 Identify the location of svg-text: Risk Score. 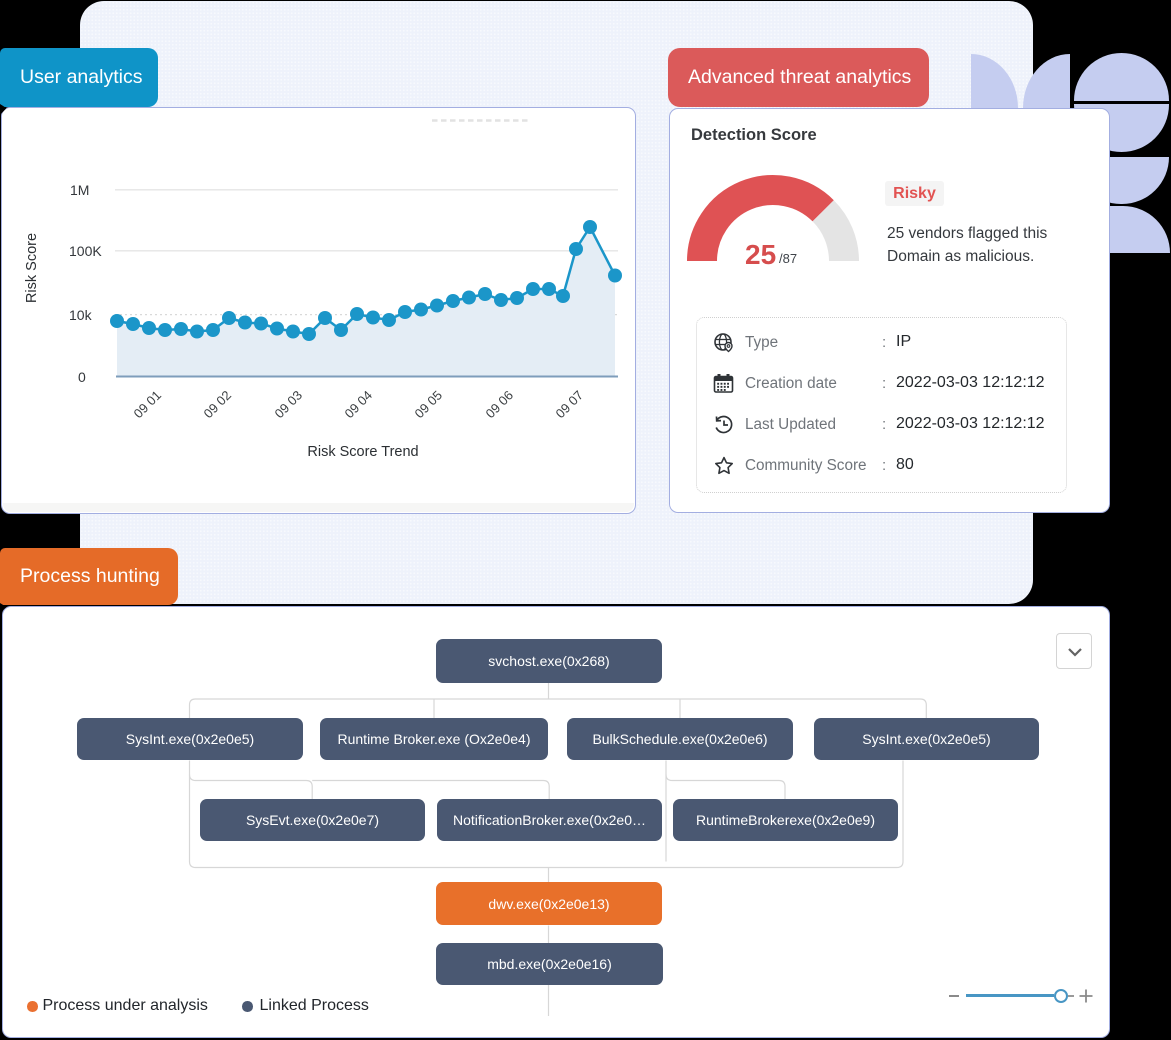
(32, 268).